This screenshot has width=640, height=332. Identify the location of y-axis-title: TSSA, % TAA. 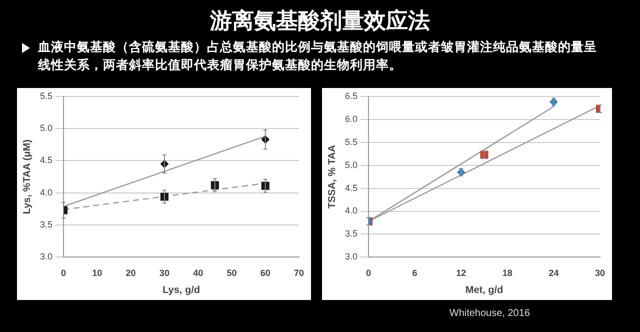
(332, 176).